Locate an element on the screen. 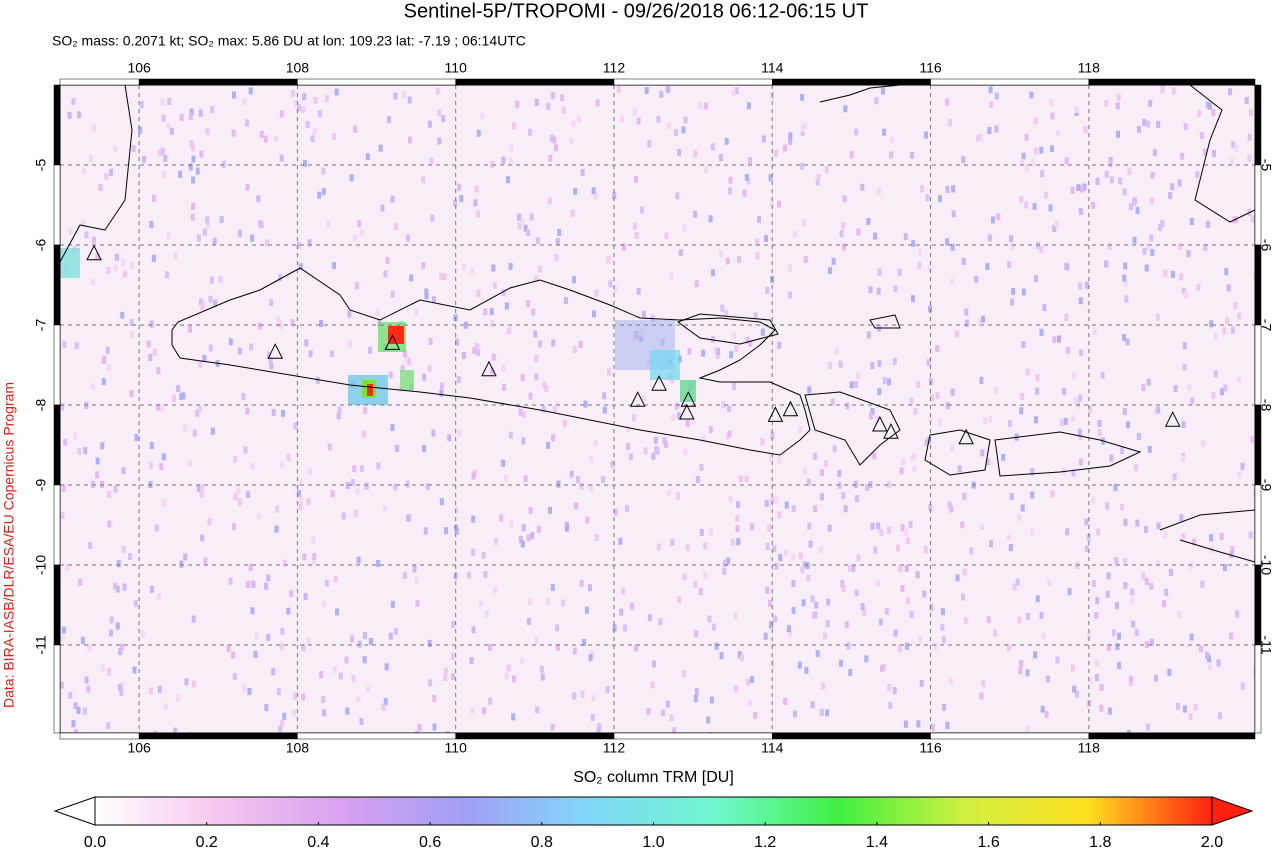  frame-band is located at coordinates (57, 285).